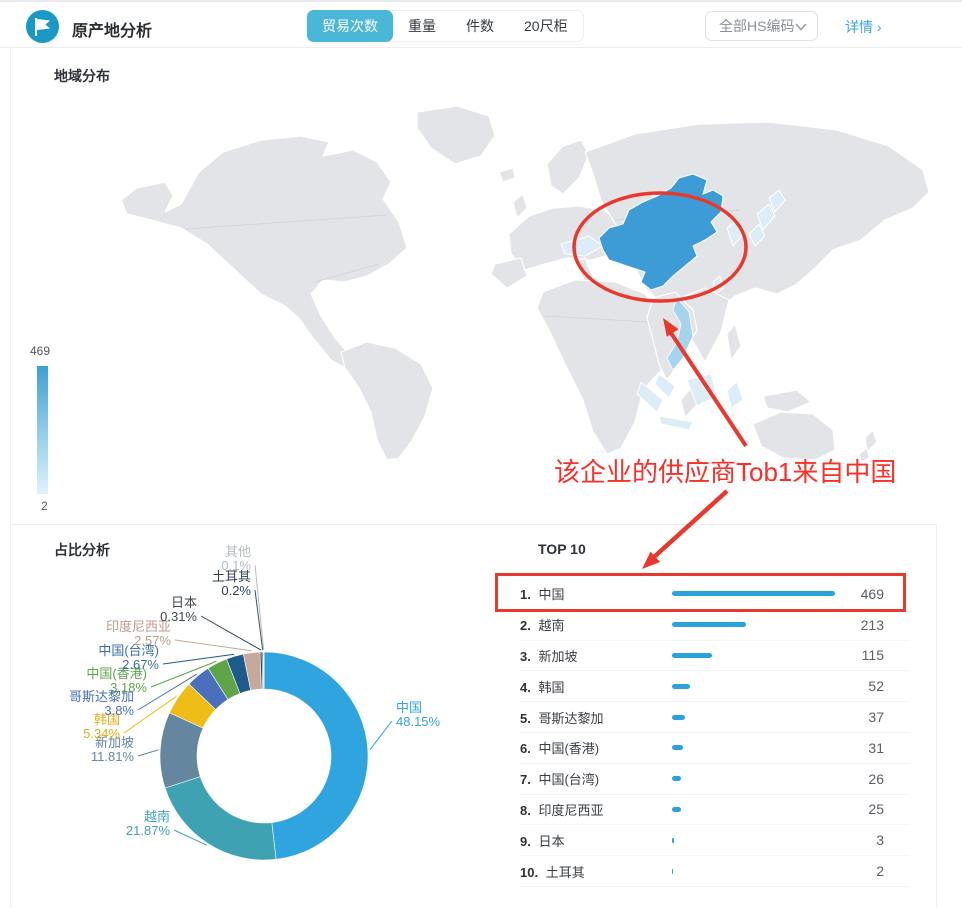  I want to click on country-indonesia-sulawesi, so click(735, 395).